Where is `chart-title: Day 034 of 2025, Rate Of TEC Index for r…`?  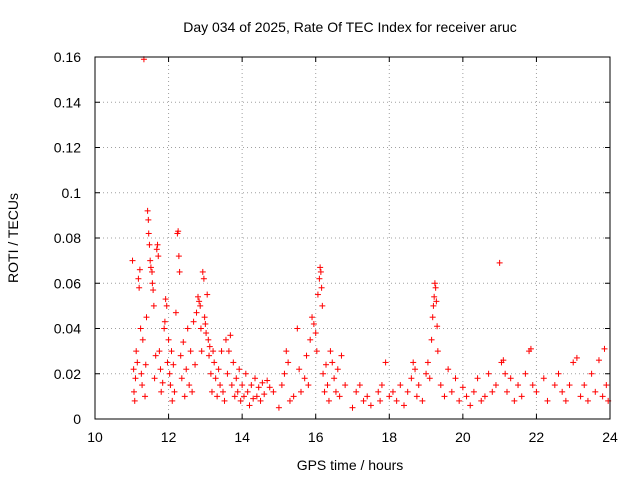
chart-title: Day 034 of 2025, Rate Of TEC Index for r… is located at coordinates (350, 27).